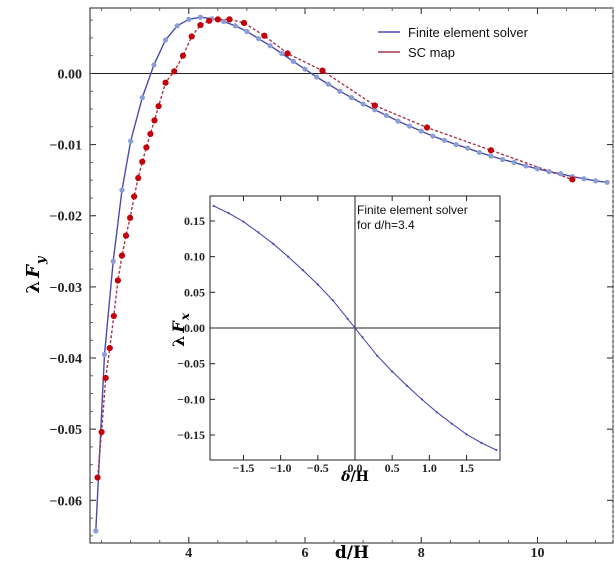 The image size is (615, 570). Describe the element at coordinates (345, 477) in the screenshot. I see `inset-x-axis-label-var: δ` at that location.